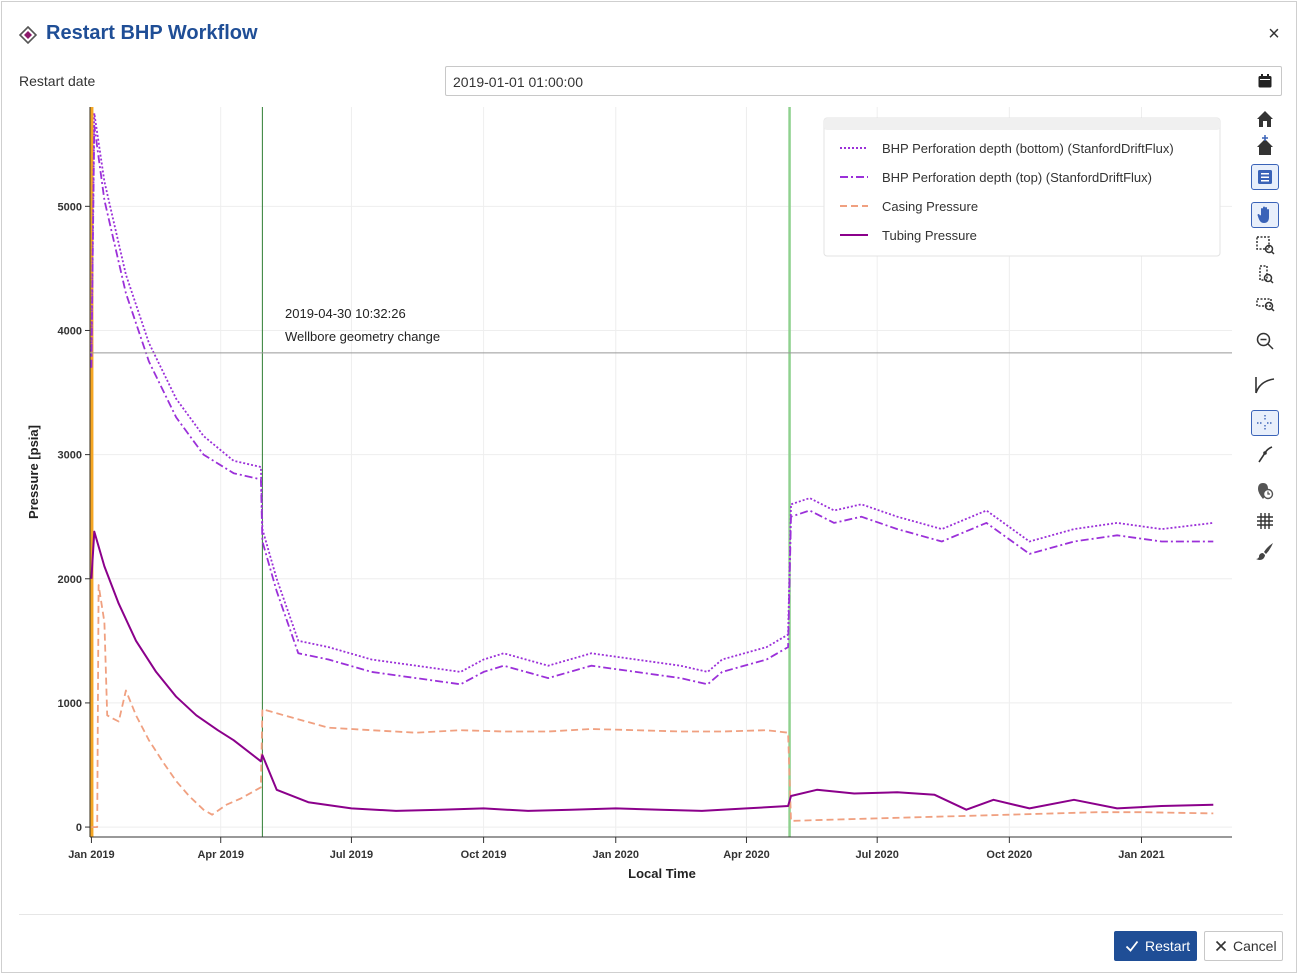 The image size is (1299, 975). I want to click on y-zoom-icon, so click(1266, 274).